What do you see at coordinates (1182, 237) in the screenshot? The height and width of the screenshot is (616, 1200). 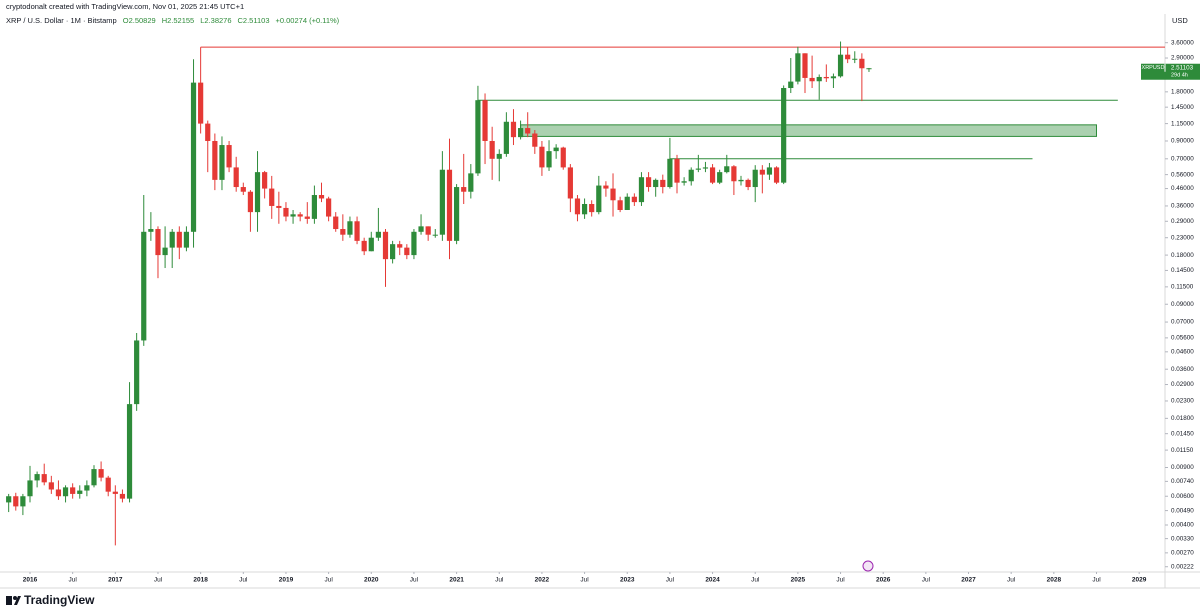 I see `y-tick-label: 0.23000` at bounding box center [1182, 237].